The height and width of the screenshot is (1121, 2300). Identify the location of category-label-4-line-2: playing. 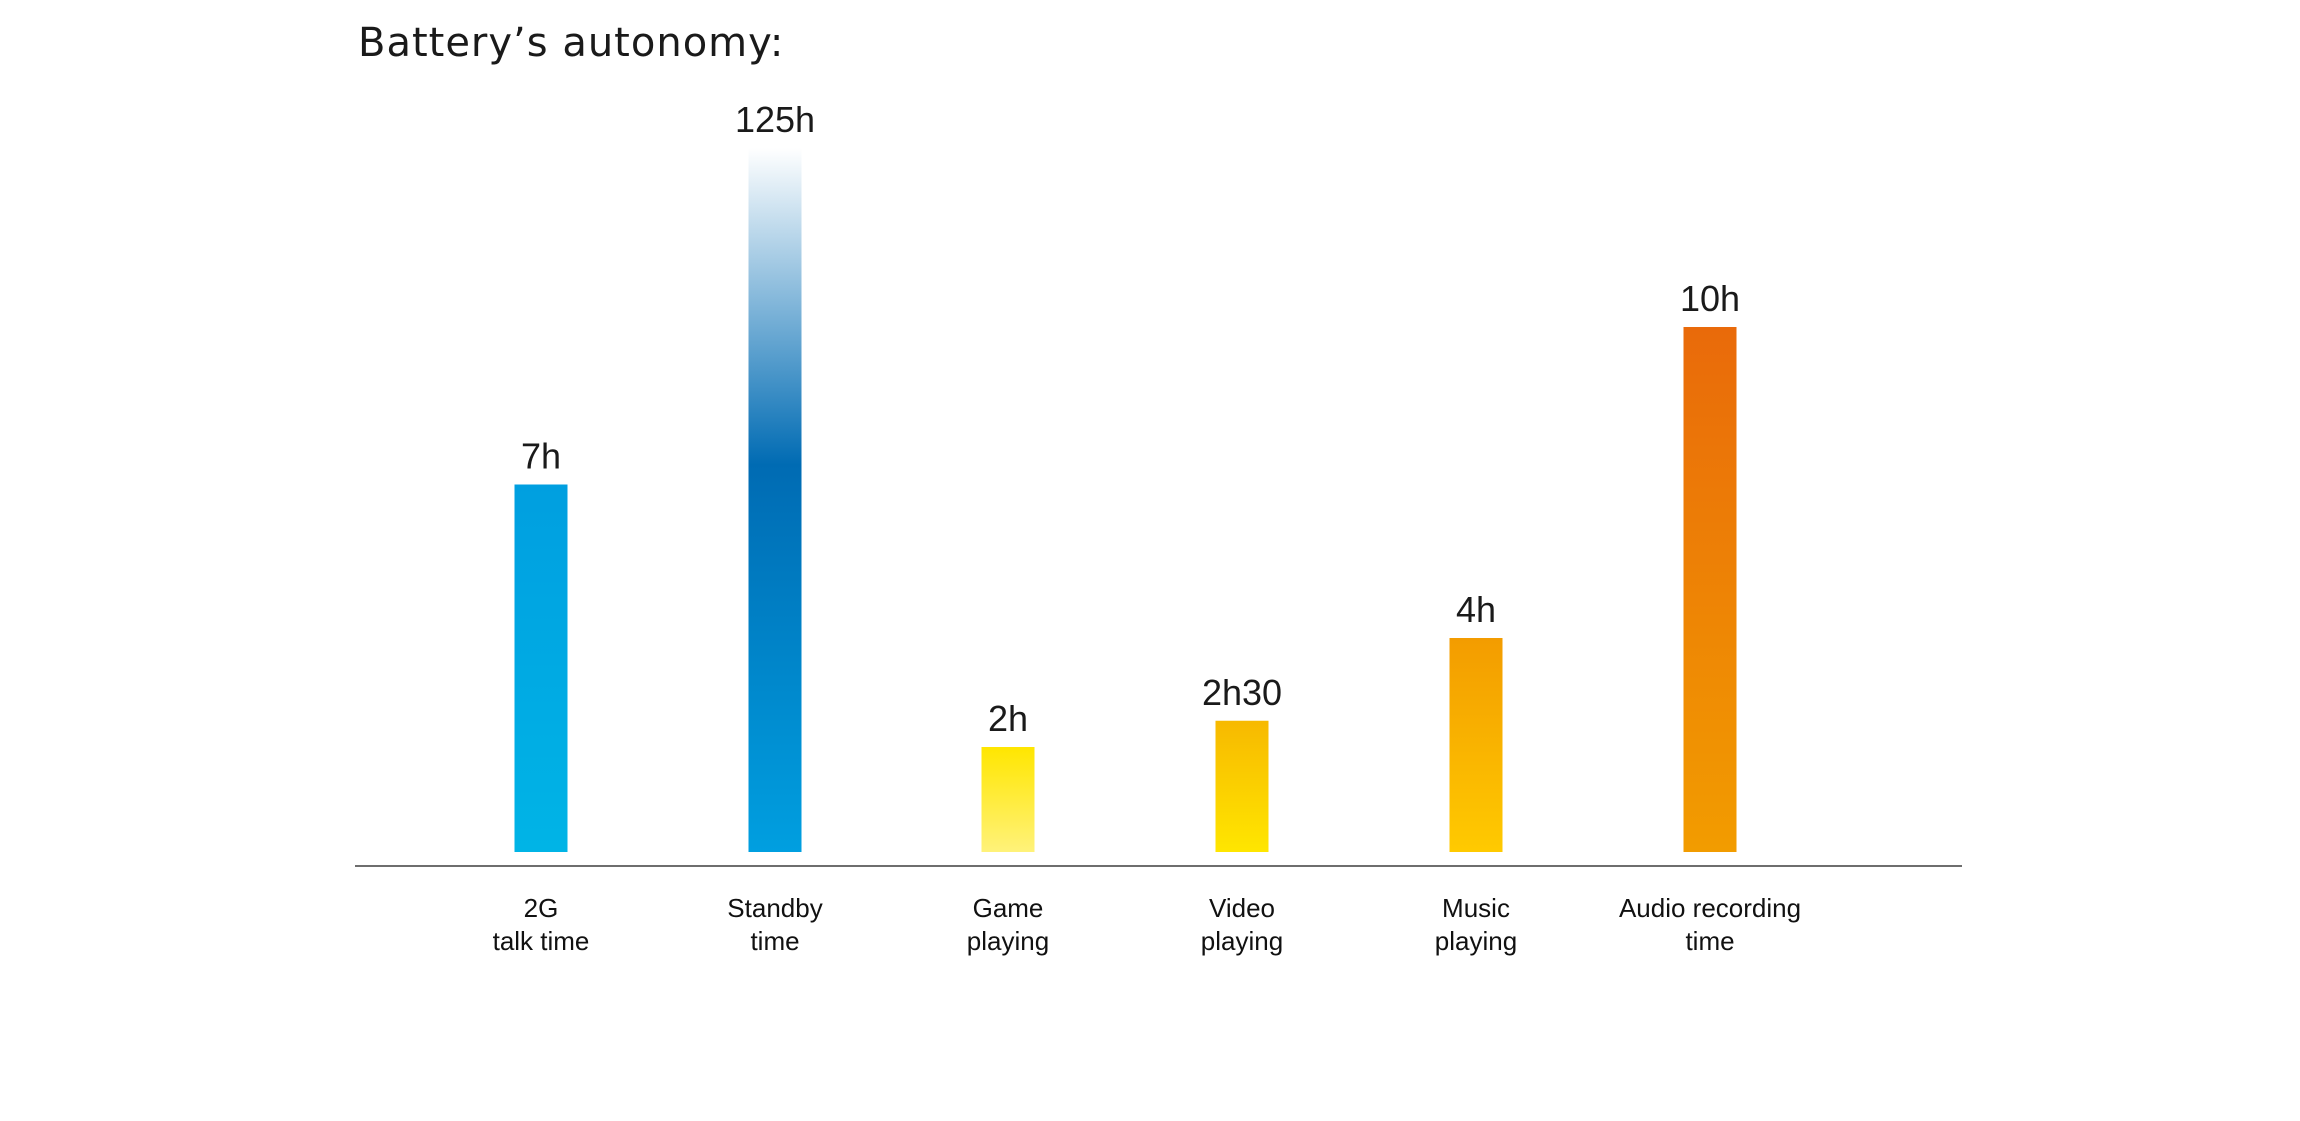
(1242, 941).